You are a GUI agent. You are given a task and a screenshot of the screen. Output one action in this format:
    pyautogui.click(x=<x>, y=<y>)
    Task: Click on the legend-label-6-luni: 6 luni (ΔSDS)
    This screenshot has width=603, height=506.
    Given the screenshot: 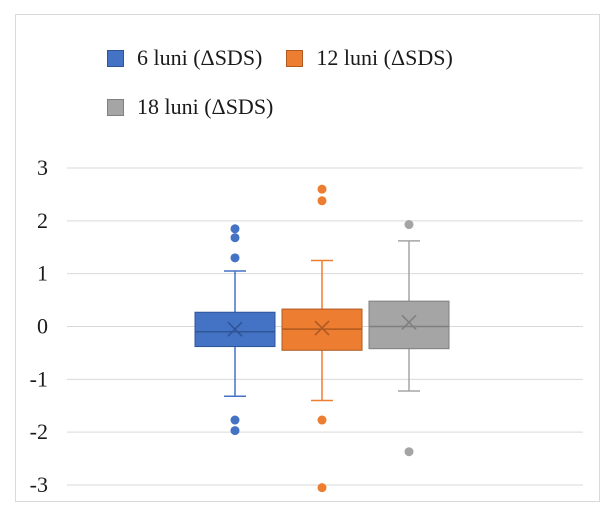 What is the action you would take?
    pyautogui.click(x=200, y=57)
    